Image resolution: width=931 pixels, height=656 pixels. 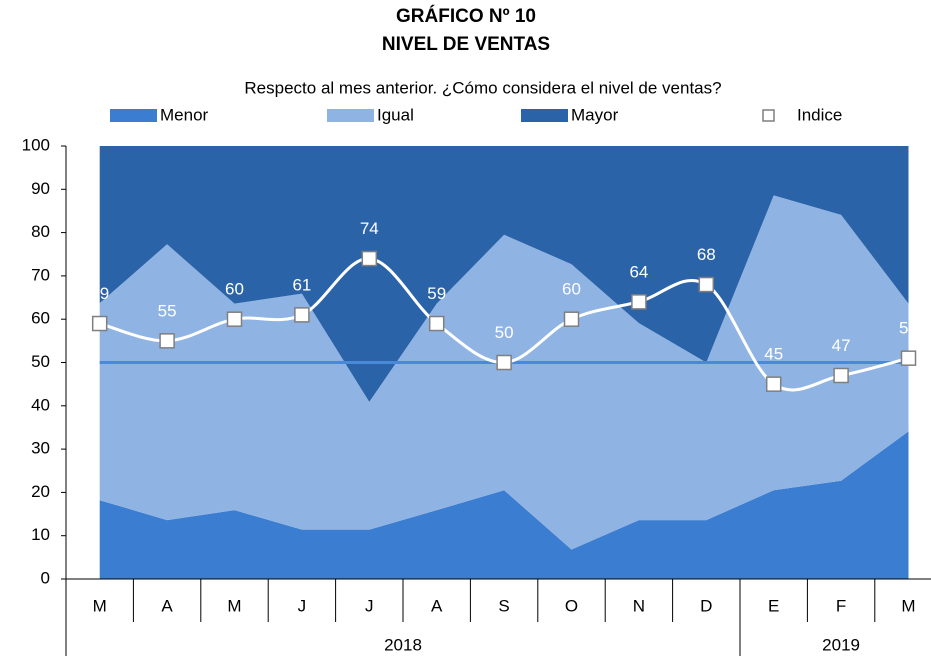 What do you see at coordinates (773, 354) in the screenshot?
I see `data-label: 45` at bounding box center [773, 354].